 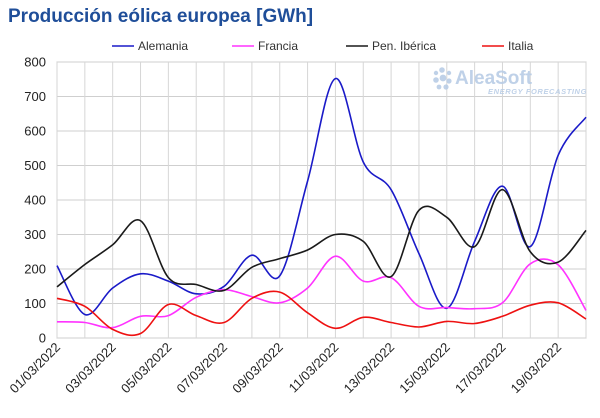 What do you see at coordinates (369, 368) in the screenshot?
I see `x-tick-label: 13/03/2022` at bounding box center [369, 368].